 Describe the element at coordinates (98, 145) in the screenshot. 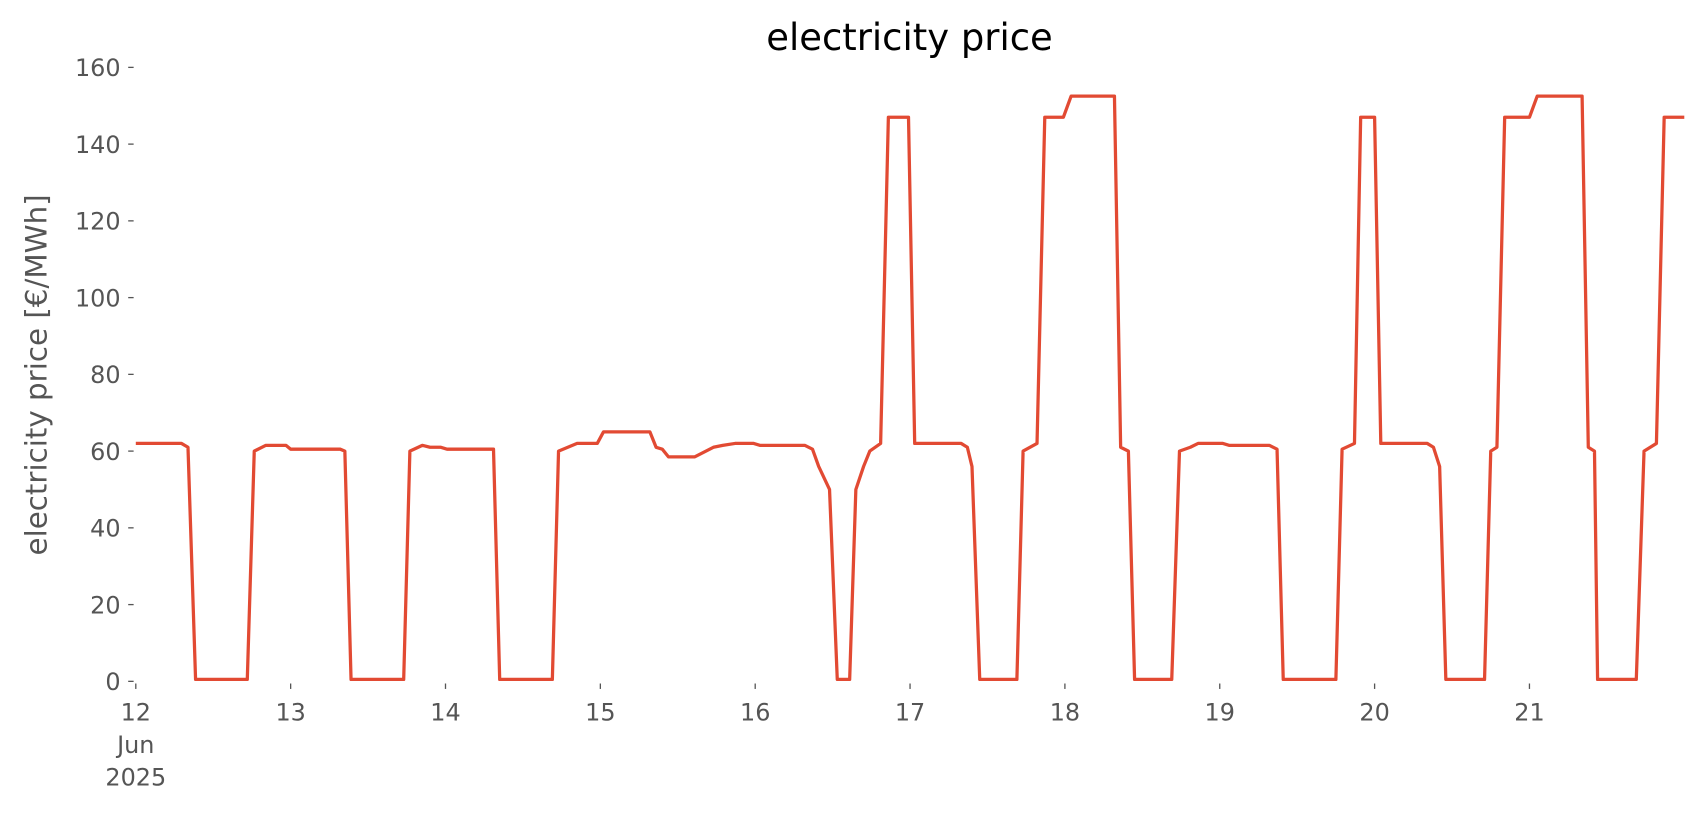

I see `y-tick-label: 140` at that location.